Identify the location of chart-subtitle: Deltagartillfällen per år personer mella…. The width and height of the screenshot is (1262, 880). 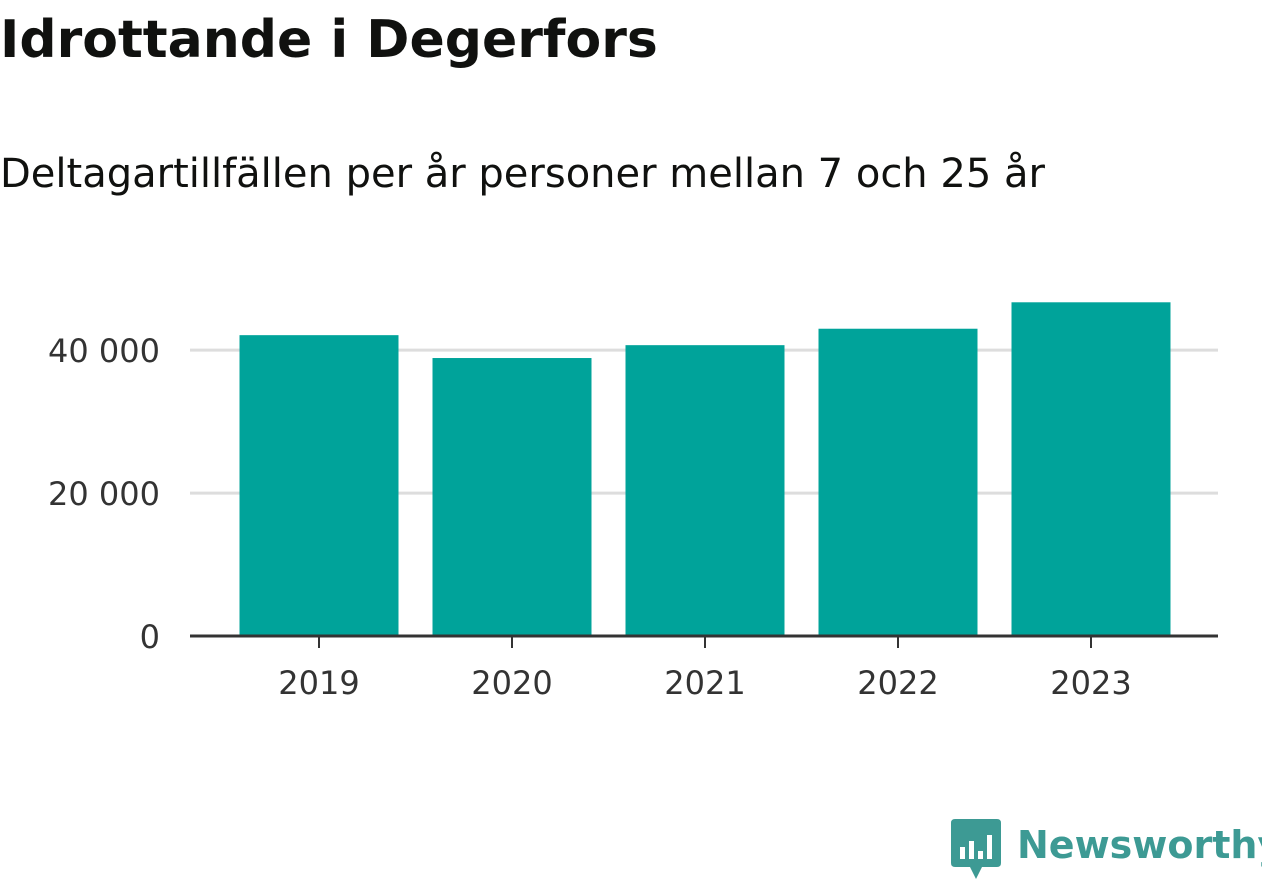
(522, 174).